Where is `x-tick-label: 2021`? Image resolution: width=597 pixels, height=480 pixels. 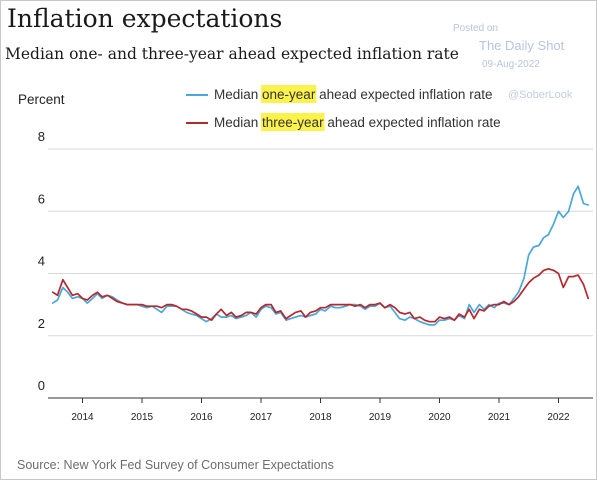
x-tick-label: 2021 is located at coordinates (499, 417).